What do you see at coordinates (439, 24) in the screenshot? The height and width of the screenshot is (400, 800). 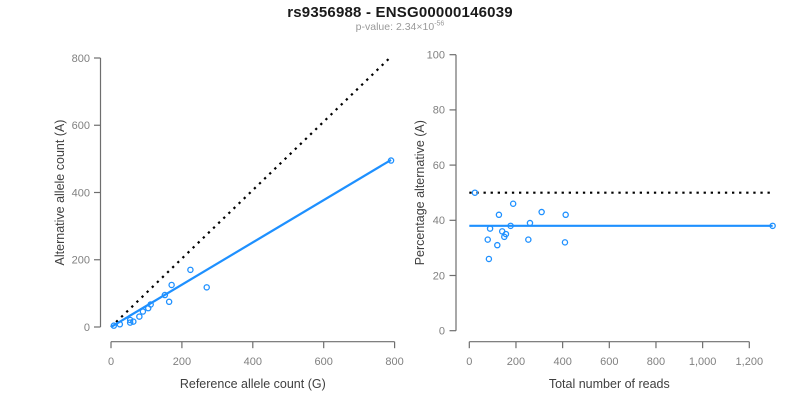 I see `pvalue-exponent: -56` at bounding box center [439, 24].